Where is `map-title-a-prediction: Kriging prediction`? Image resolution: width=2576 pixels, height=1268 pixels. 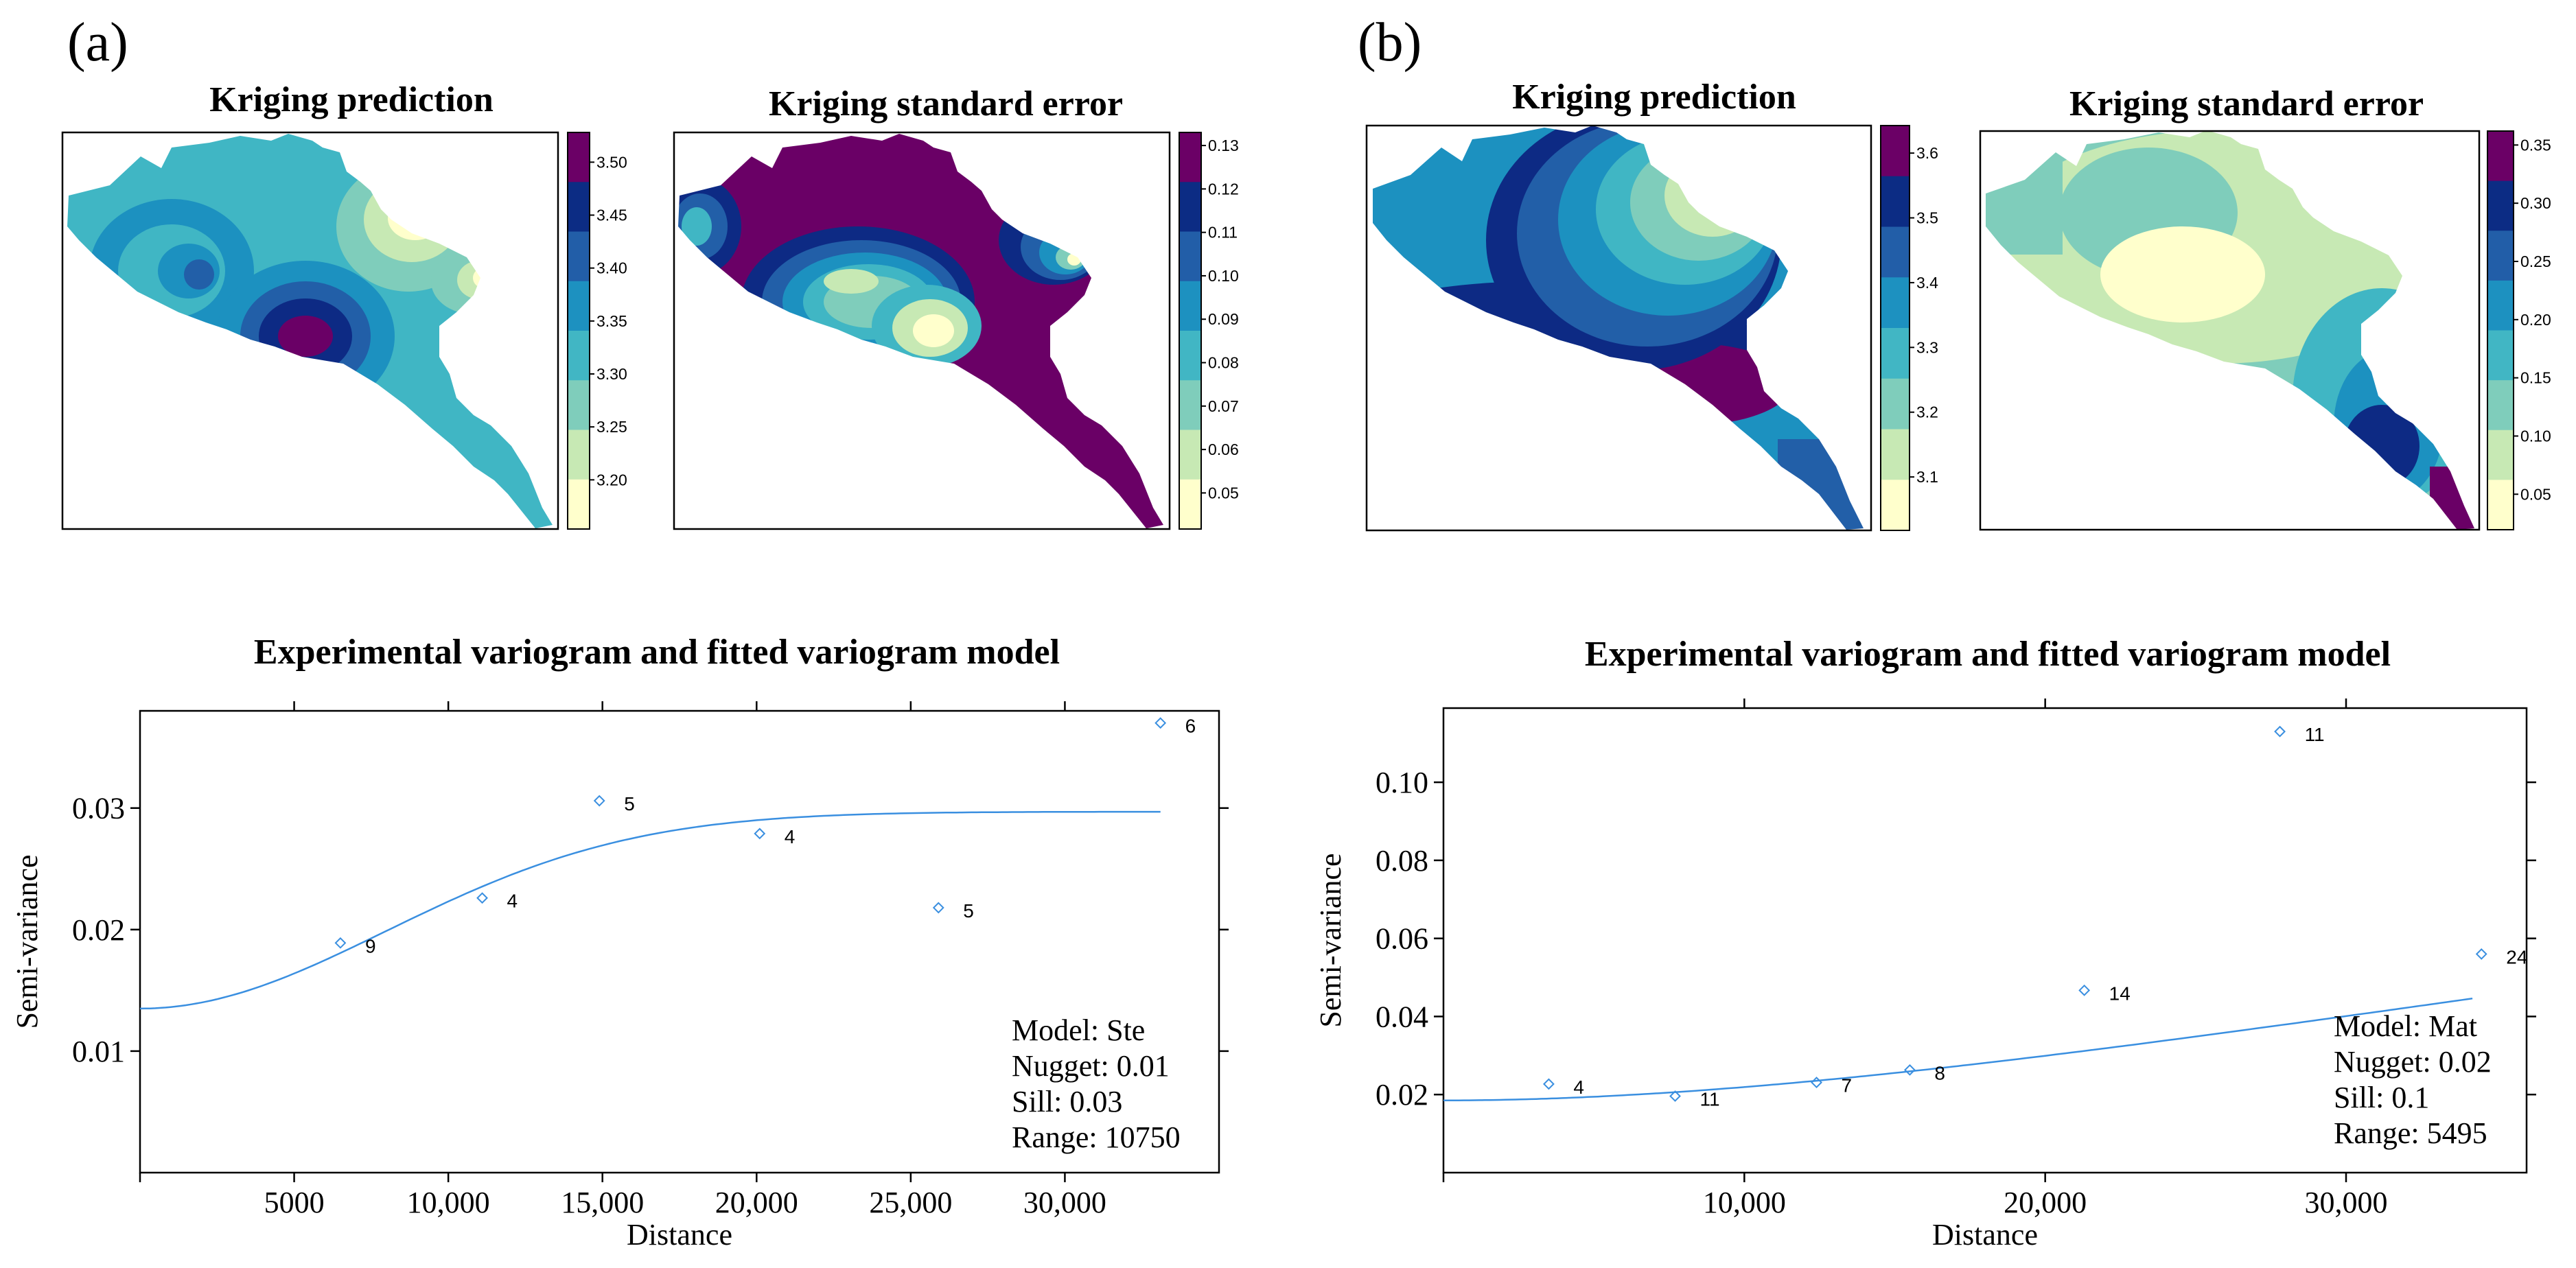
map-title-a-prediction: Kriging prediction is located at coordinates (351, 100).